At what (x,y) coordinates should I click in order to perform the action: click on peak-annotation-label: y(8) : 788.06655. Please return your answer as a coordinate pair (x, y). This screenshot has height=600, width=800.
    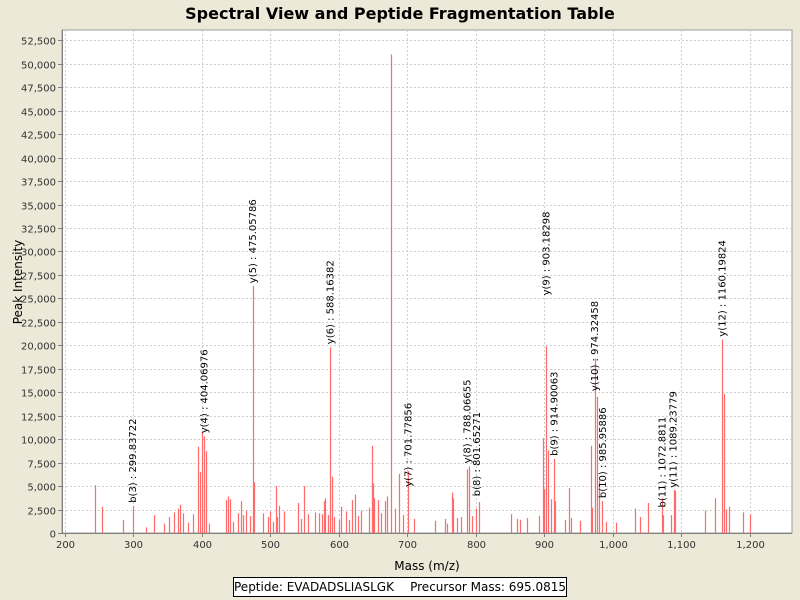
    Looking at the image, I should click on (468, 422).